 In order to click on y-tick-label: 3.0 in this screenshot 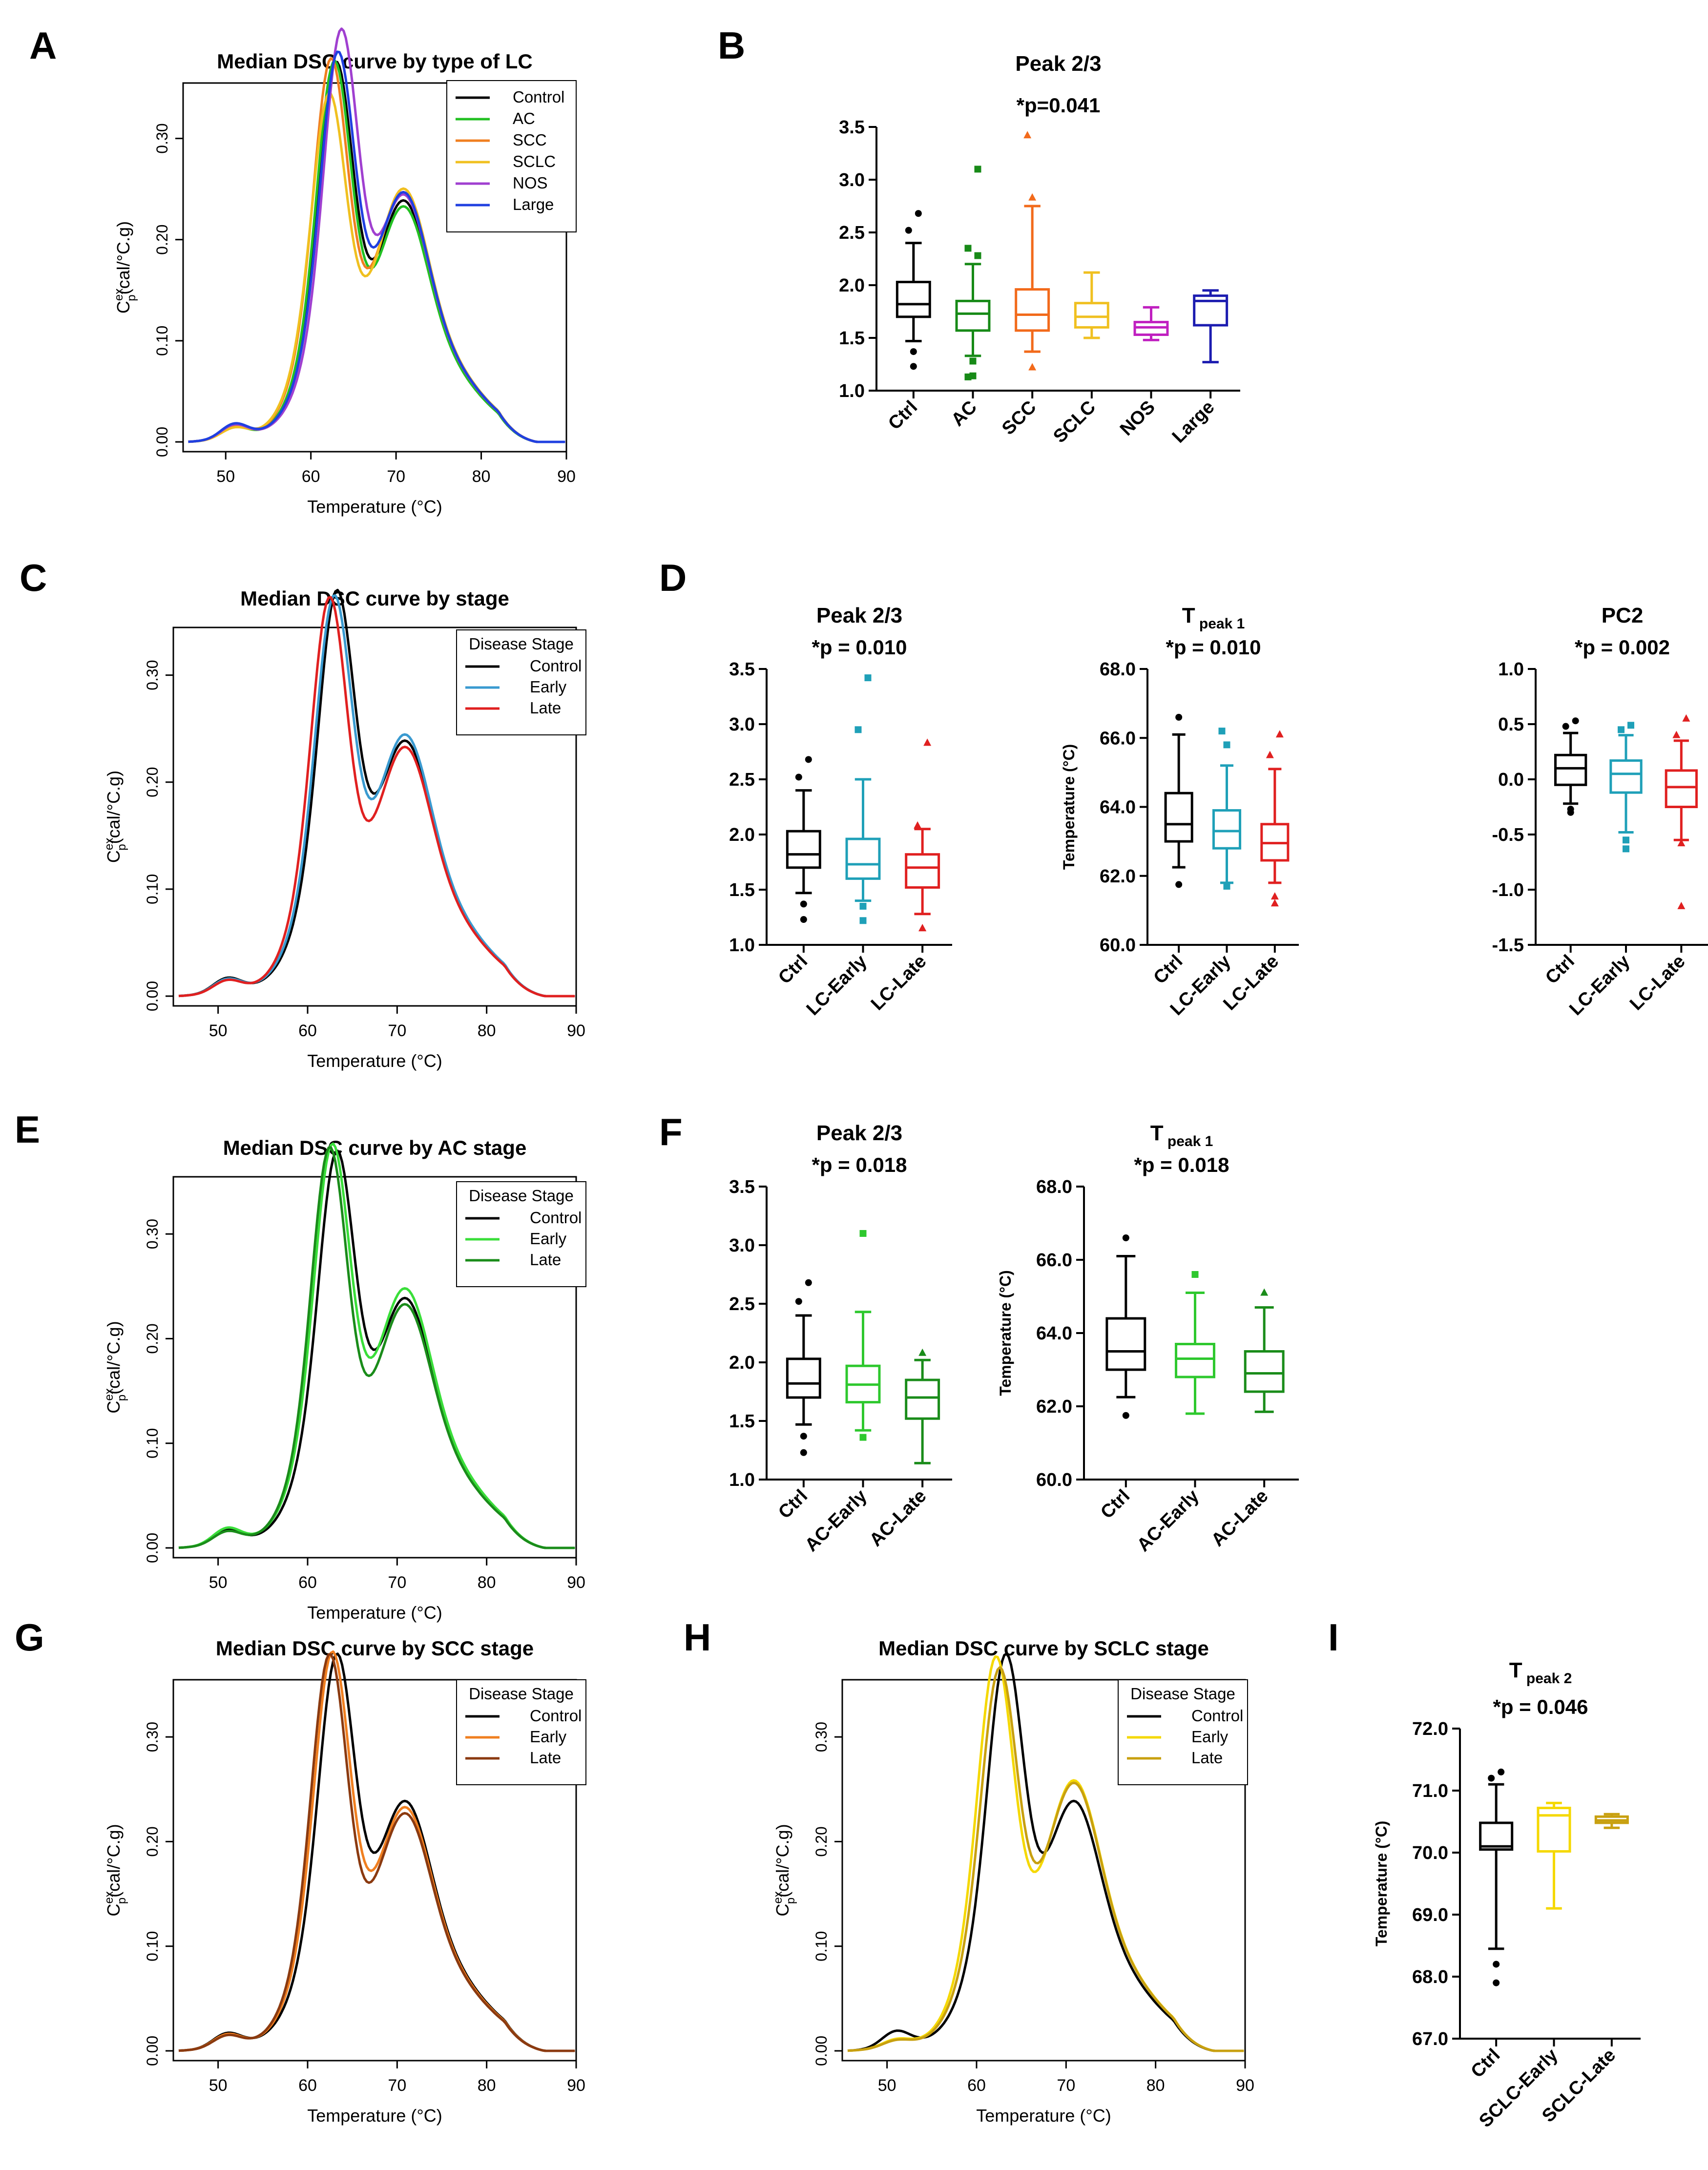, I will do `click(742, 1245)`.